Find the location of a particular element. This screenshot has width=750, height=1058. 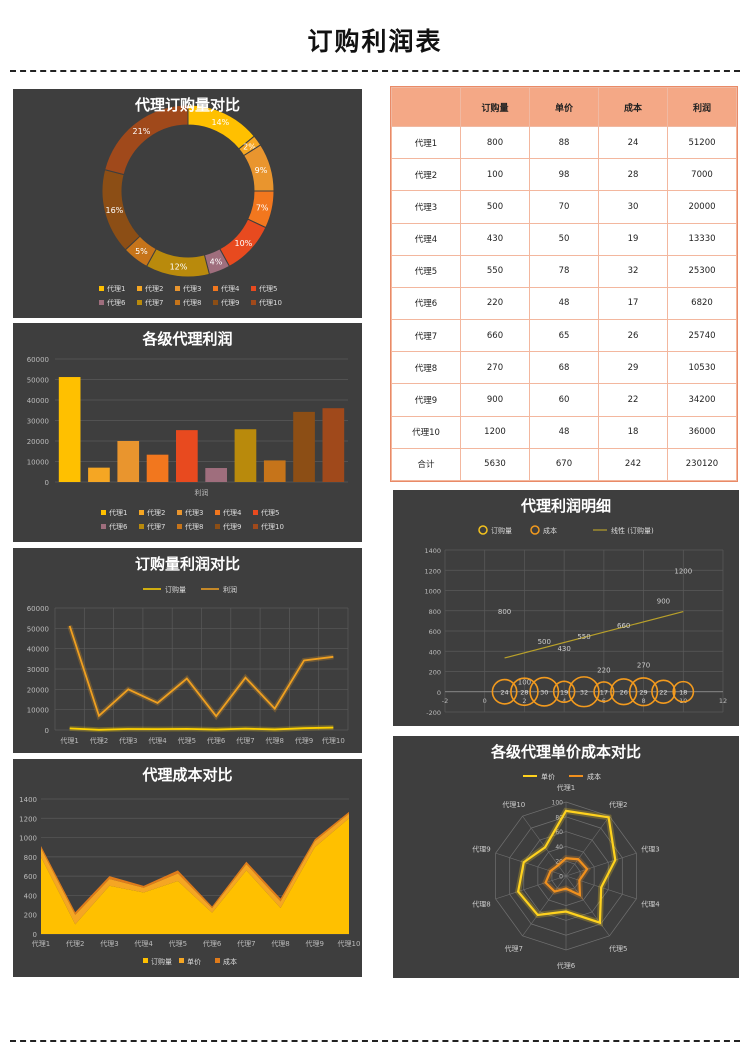

x-tick-label: 代理10 is located at coordinates (333, 740).